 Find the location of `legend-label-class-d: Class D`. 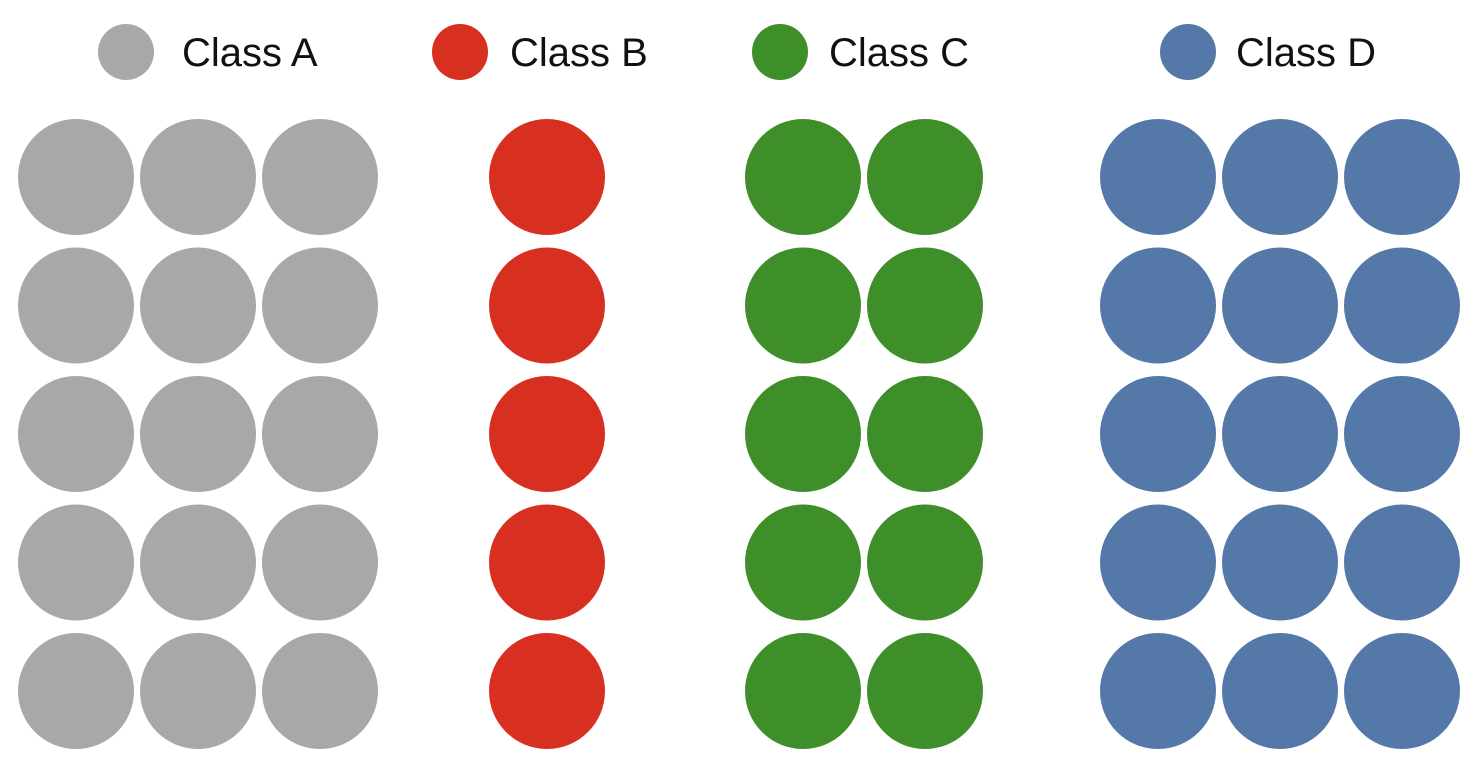

legend-label-class-d: Class D is located at coordinates (1306, 53).